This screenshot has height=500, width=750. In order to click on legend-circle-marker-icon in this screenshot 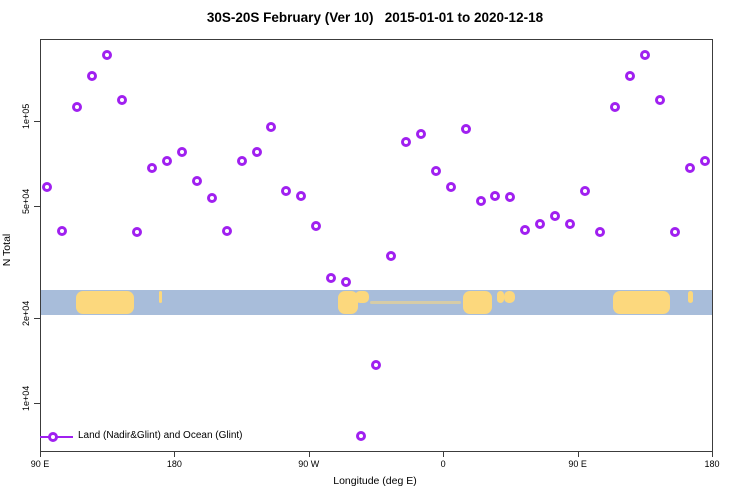, I will do `click(53, 437)`.